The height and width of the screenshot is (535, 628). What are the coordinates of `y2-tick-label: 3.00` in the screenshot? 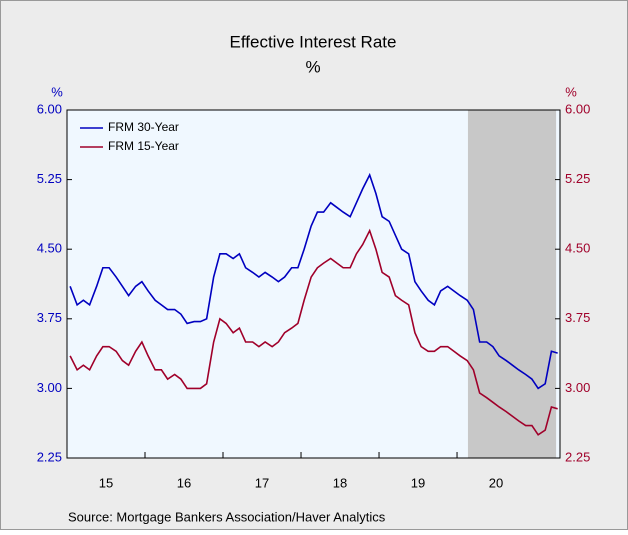 It's located at (577, 387).